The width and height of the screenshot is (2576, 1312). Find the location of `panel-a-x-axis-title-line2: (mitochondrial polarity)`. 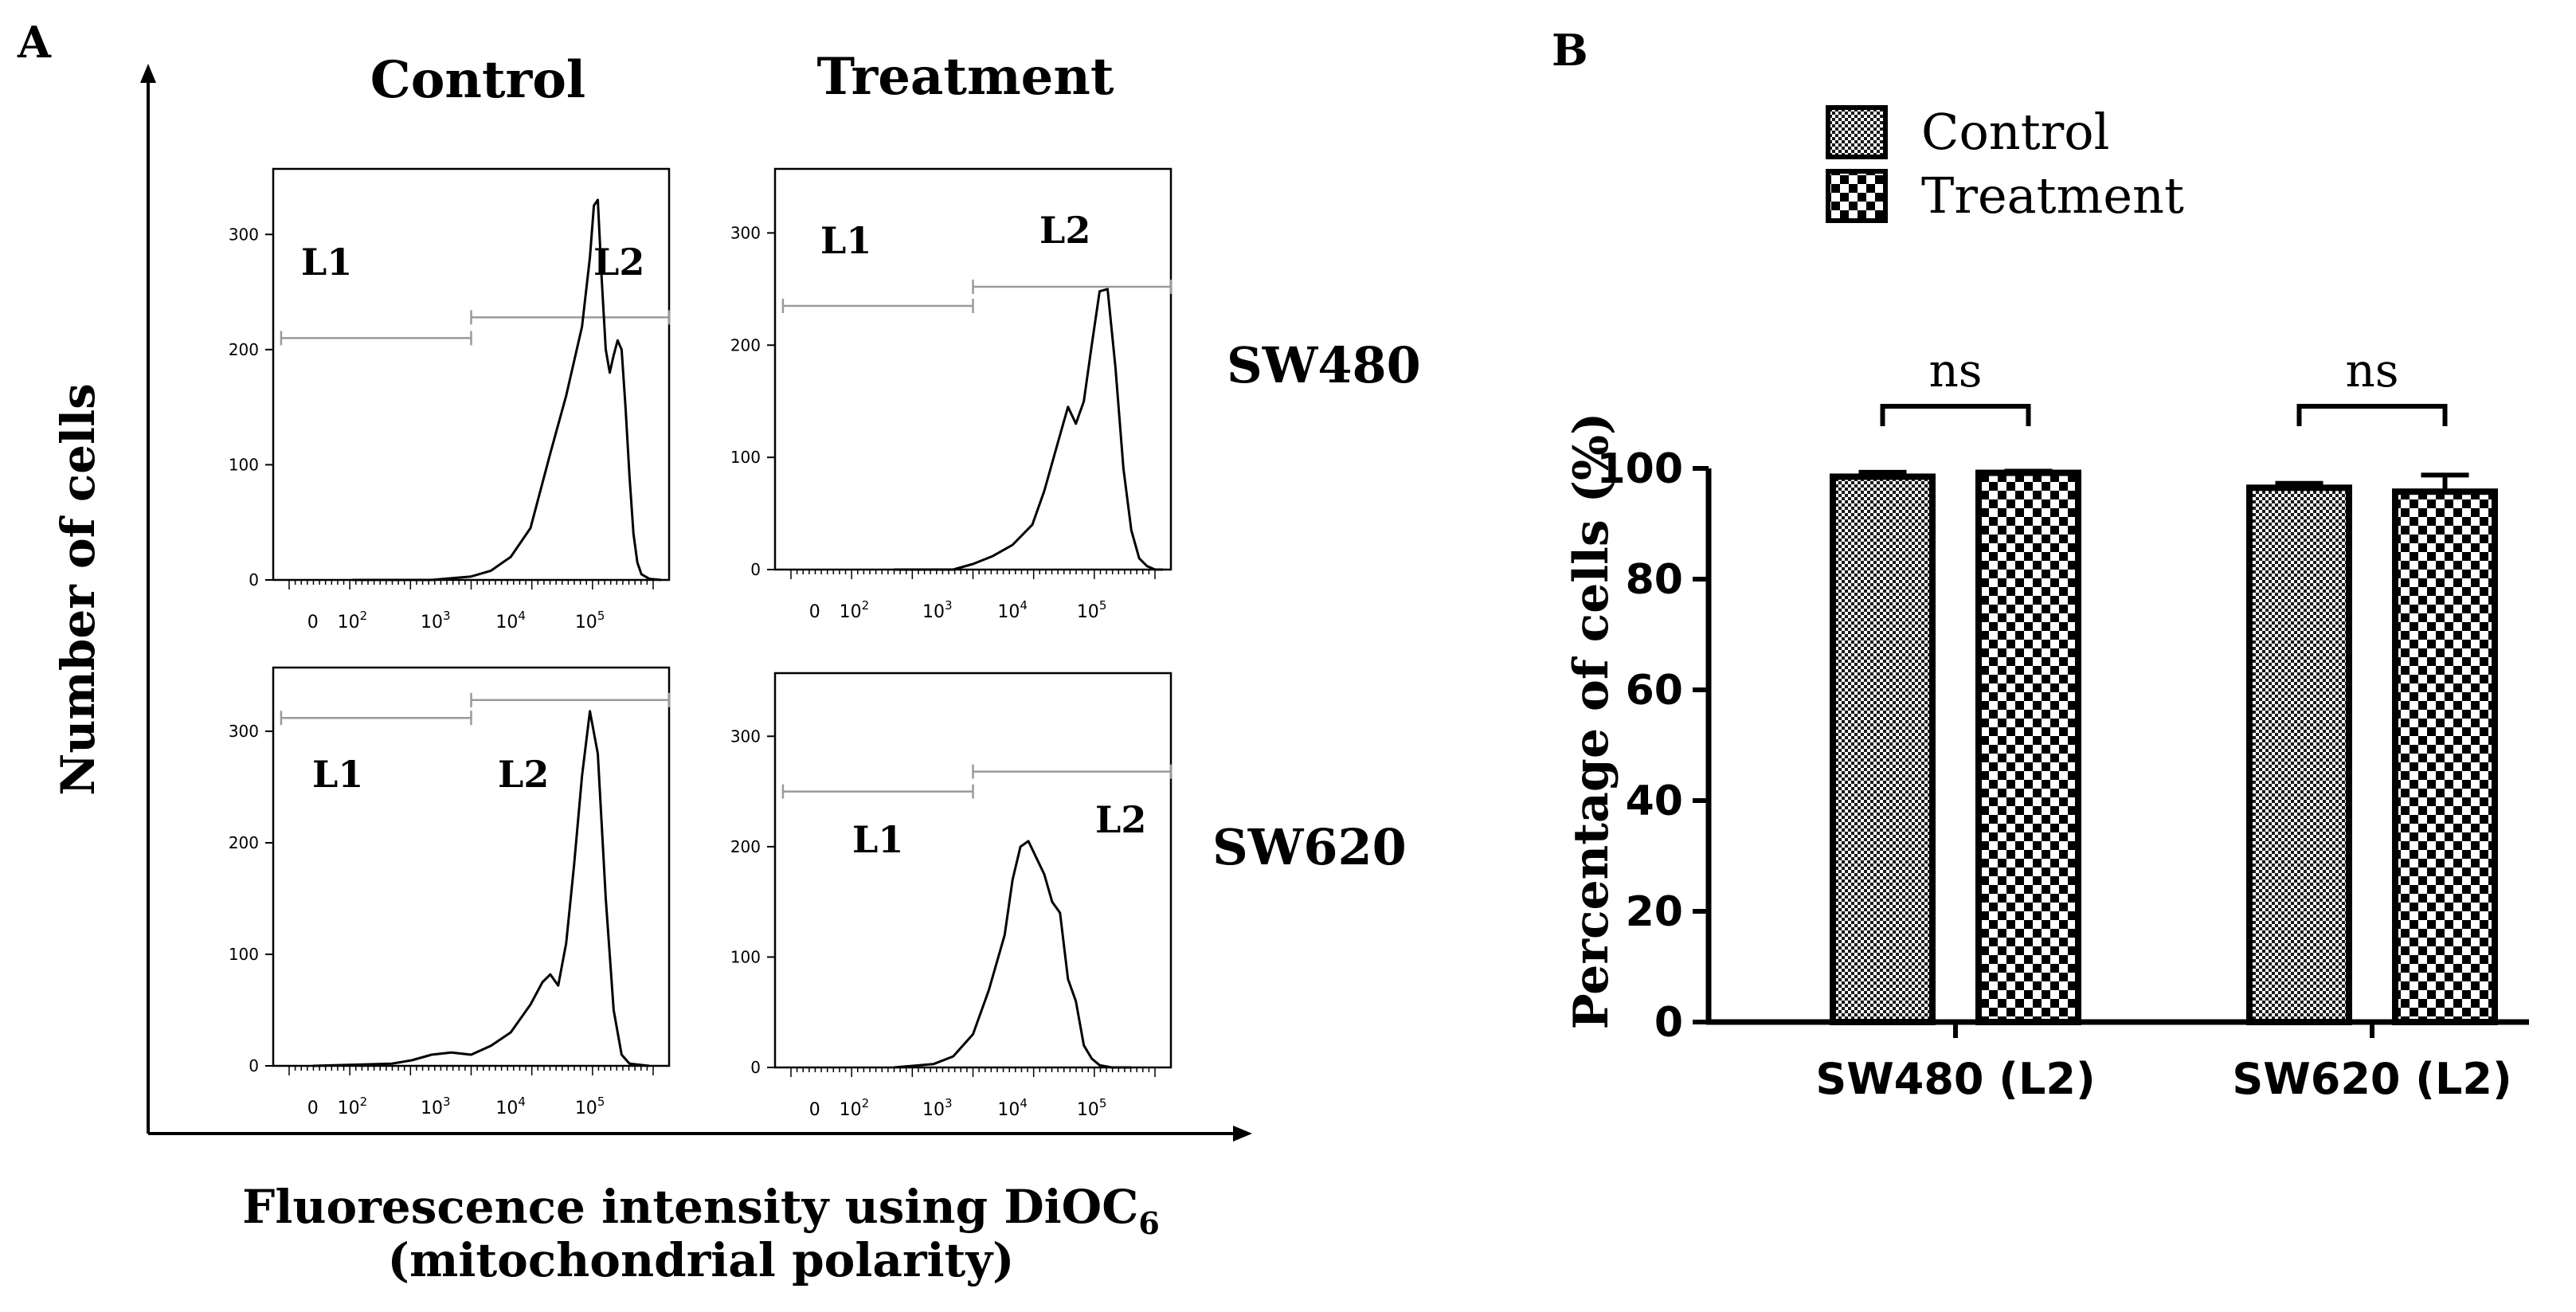

panel-a-x-axis-title-line2: (mitochondrial polarity) is located at coordinates (701, 1260).